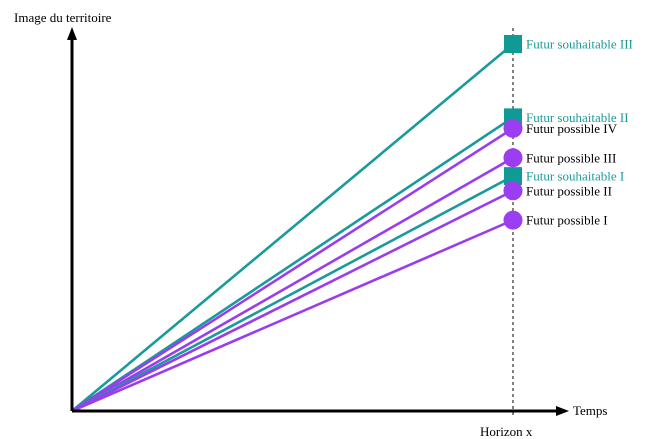  I want to click on future-label-souhaitable-ii: Futur souhaitable II, so click(577, 117).